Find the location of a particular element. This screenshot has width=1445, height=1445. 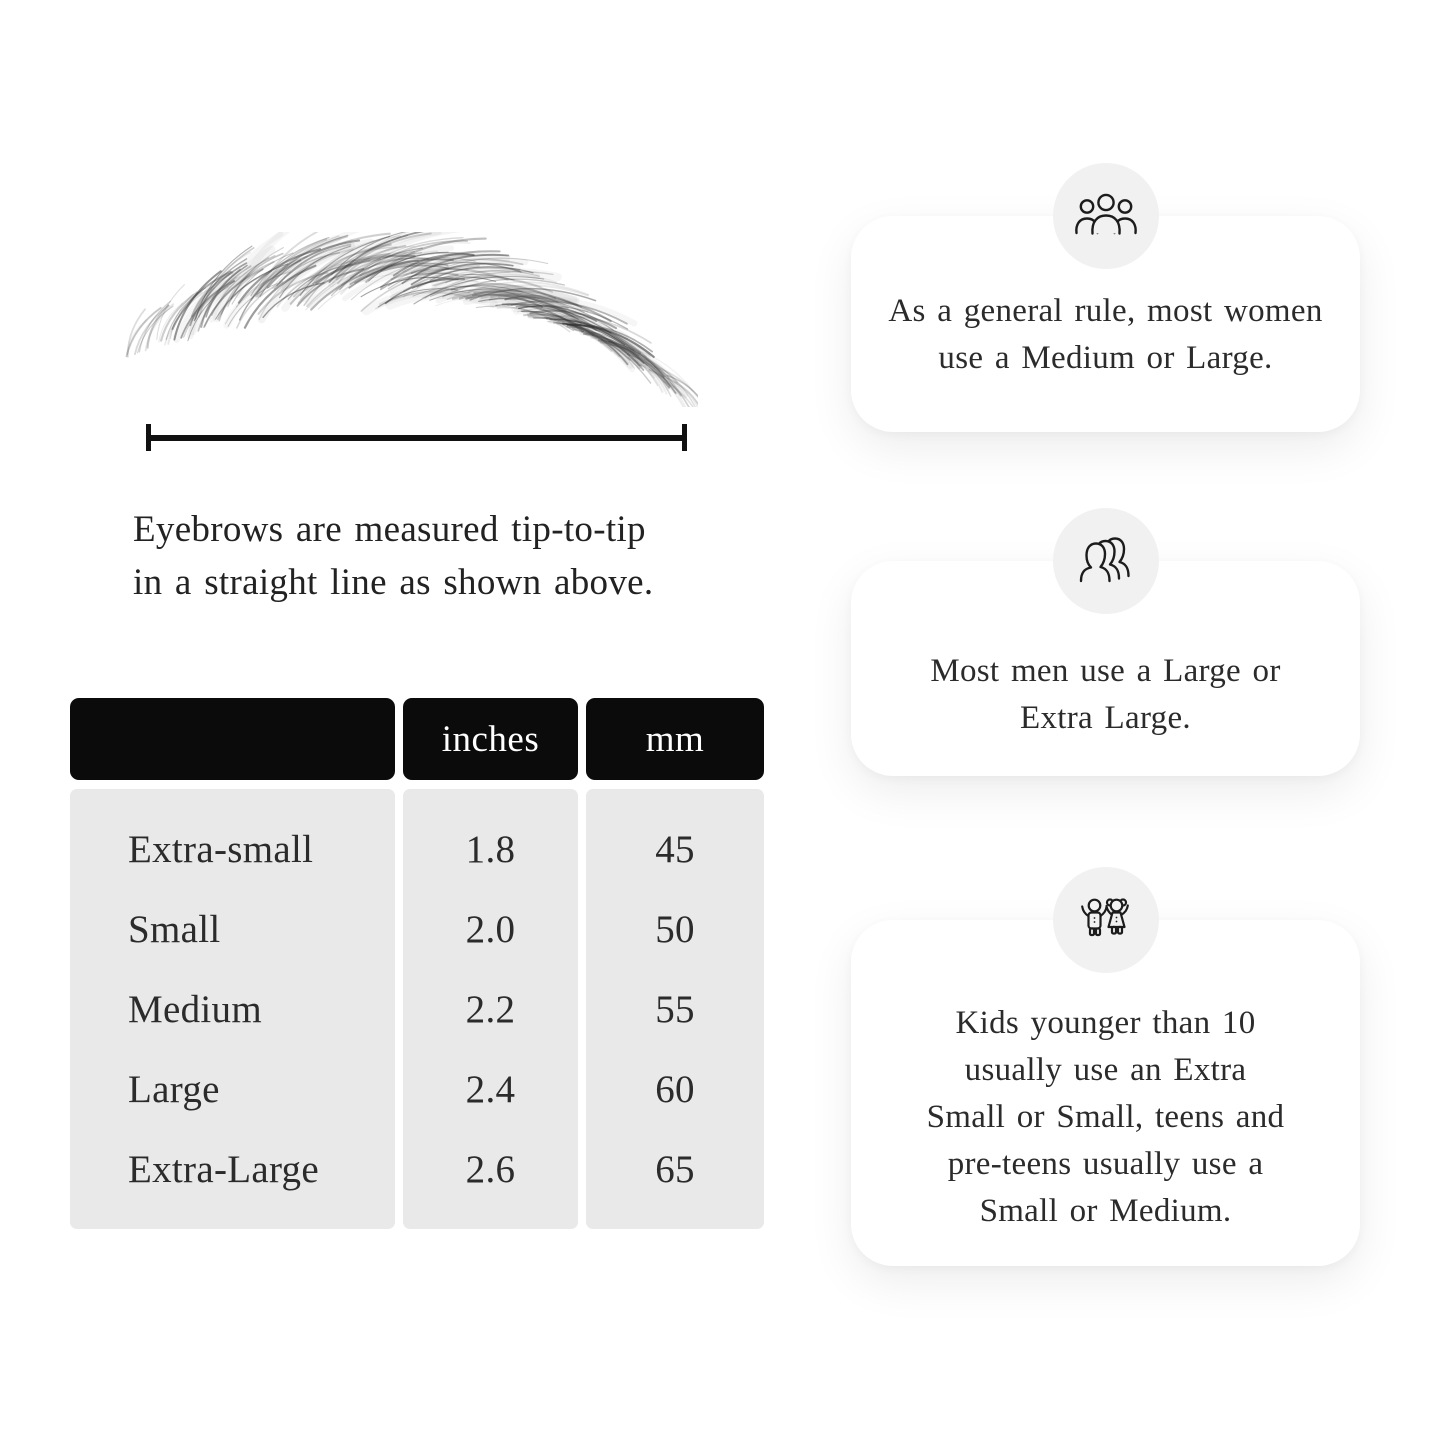

mm-value: 45 is located at coordinates (675, 849).